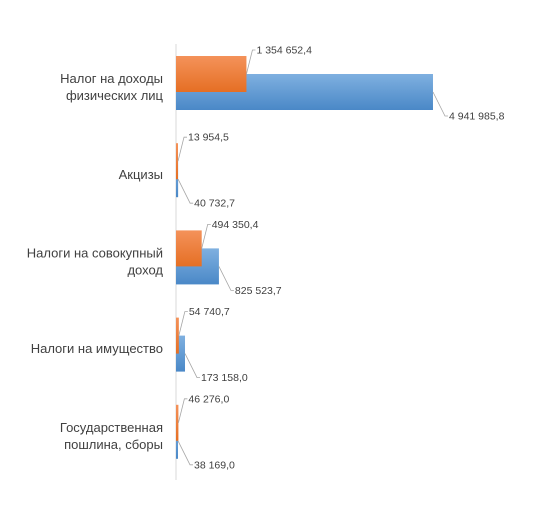 This screenshot has width=538, height=512. I want to click on data-label-orange: 494 350,4, so click(235, 225).